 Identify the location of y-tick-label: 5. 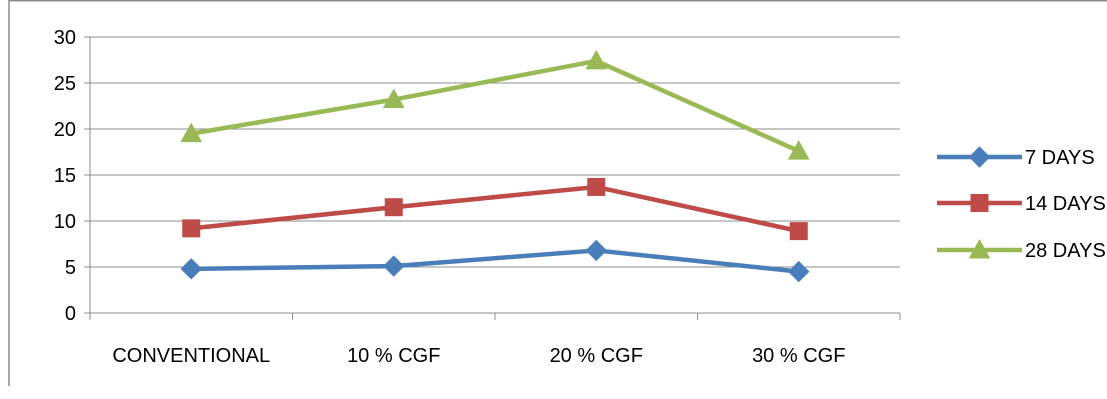
(70, 268).